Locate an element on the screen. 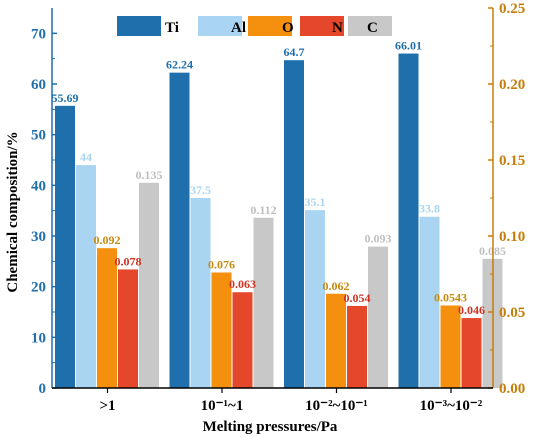 This screenshot has height=437, width=550. legend-label-o: O is located at coordinates (288, 28).